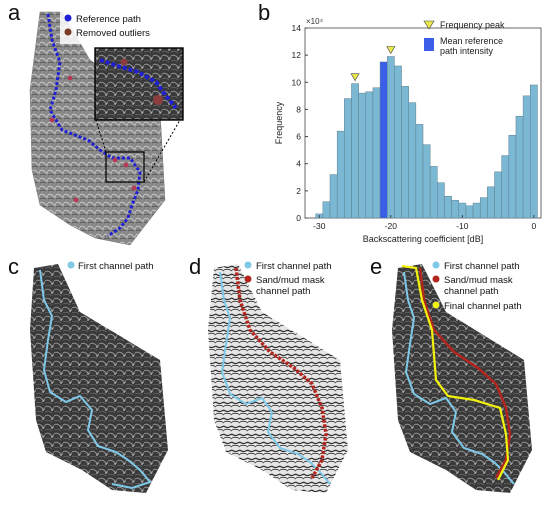  I want to click on panel-a-region, so click(97, 128).